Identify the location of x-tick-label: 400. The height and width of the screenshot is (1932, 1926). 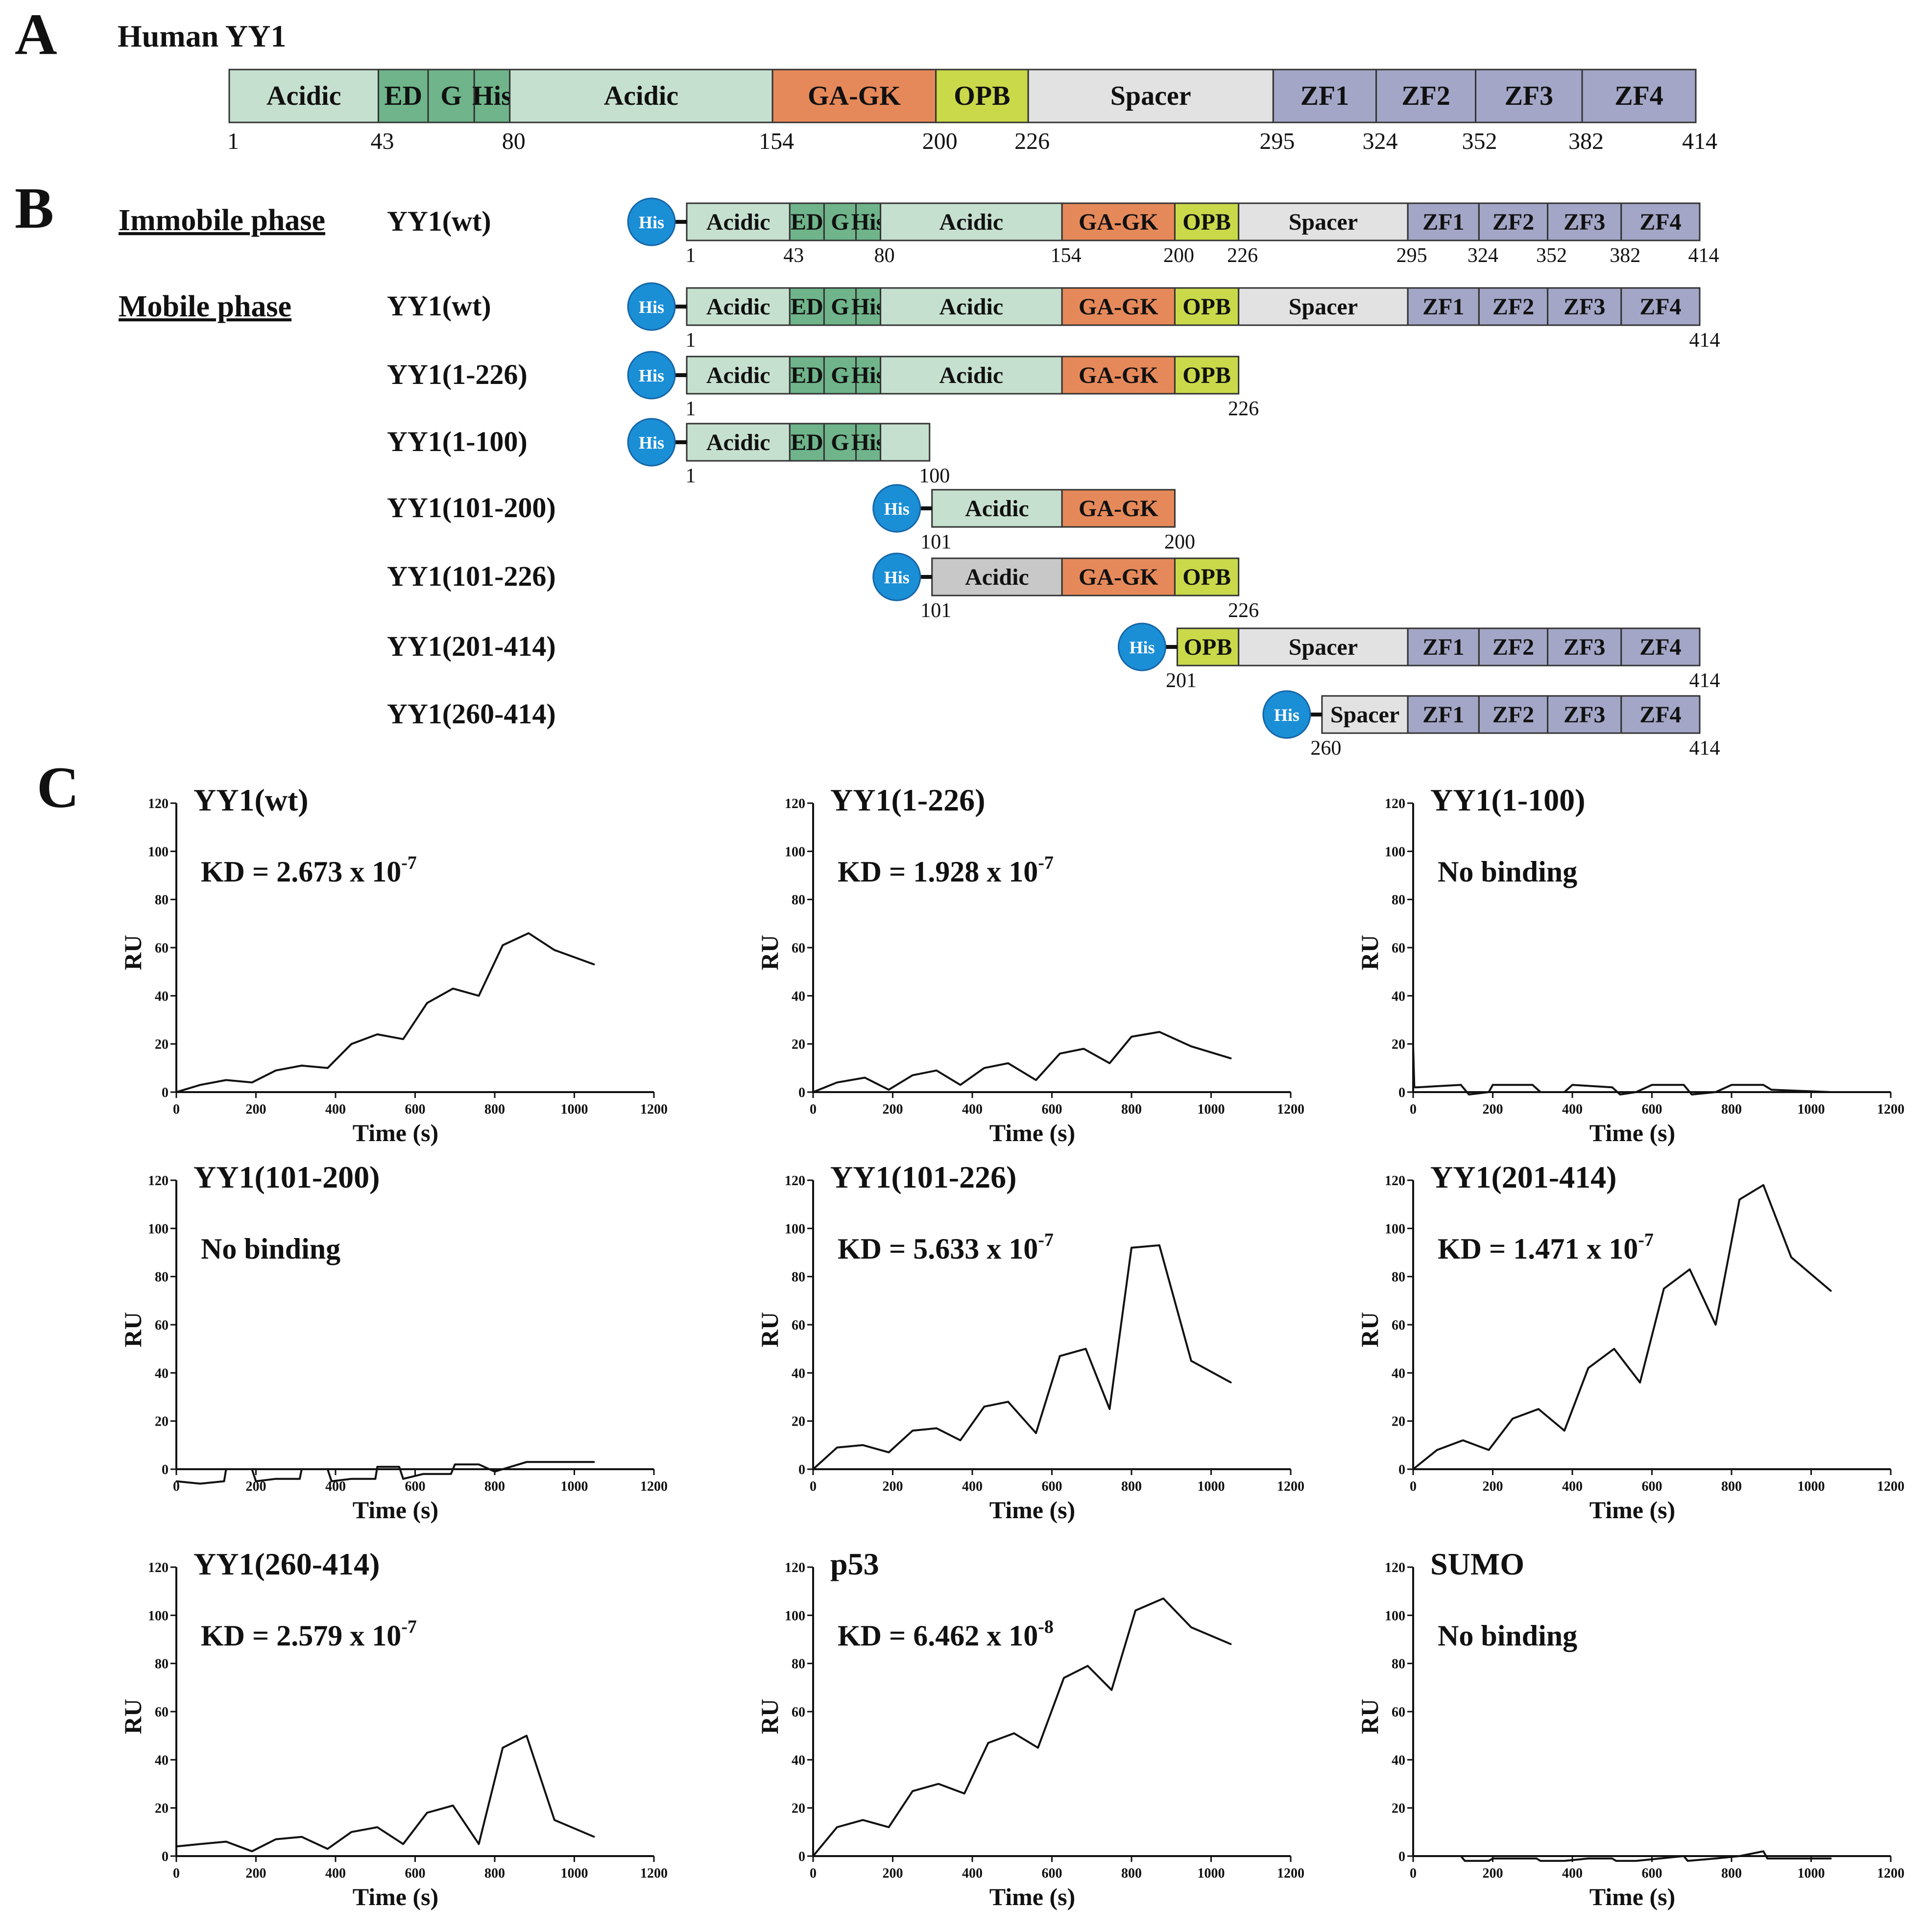
(1572, 1874).